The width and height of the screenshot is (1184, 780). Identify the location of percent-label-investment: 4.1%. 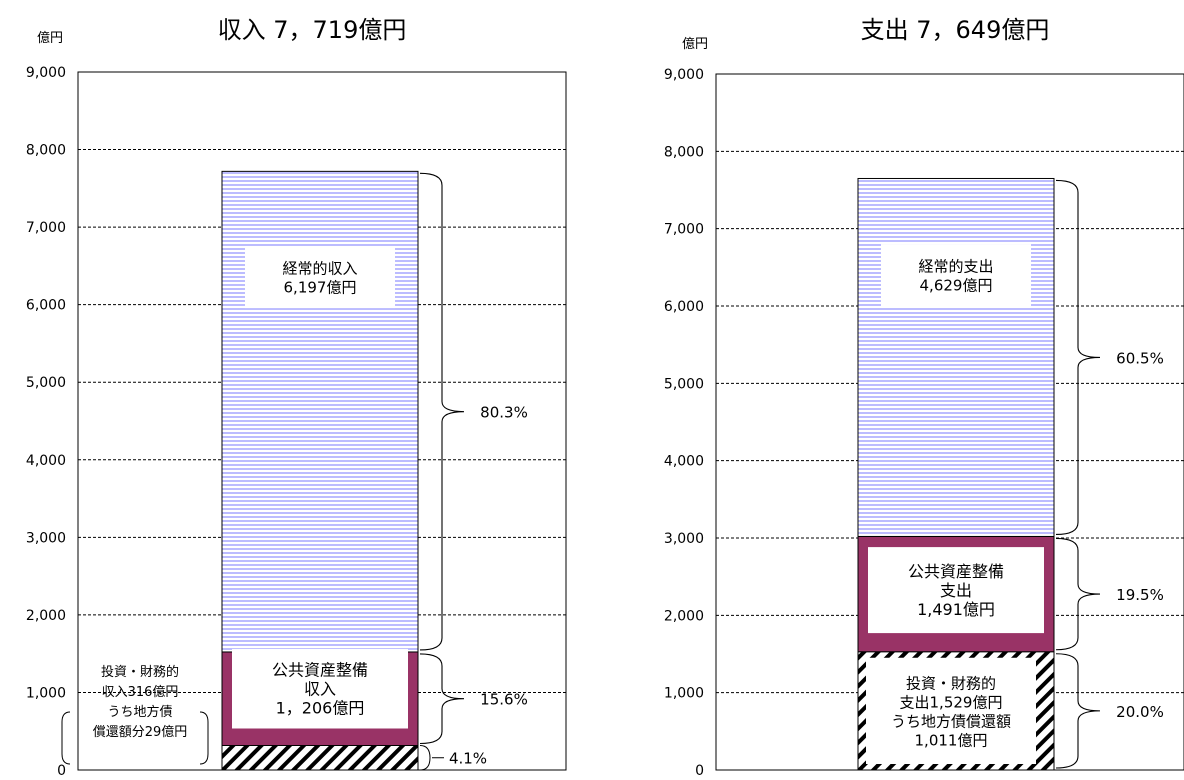
(468, 759).